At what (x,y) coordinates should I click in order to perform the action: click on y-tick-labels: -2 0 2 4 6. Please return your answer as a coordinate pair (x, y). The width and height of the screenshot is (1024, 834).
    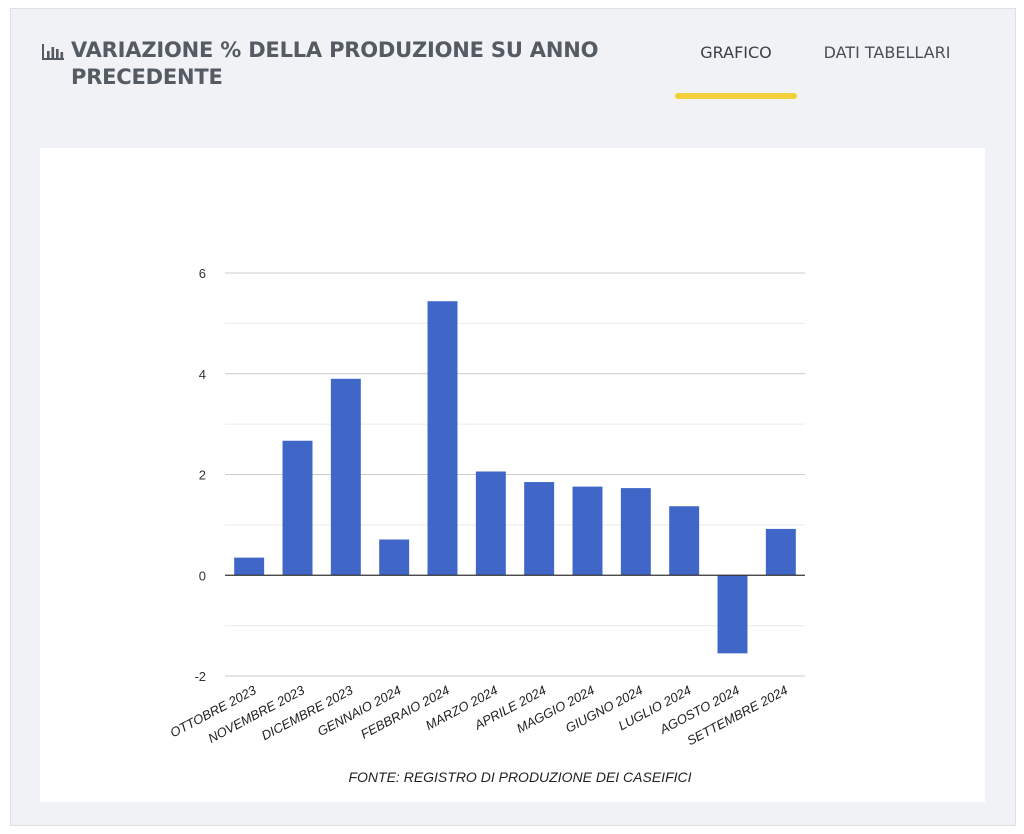
    Looking at the image, I should click on (200, 475).